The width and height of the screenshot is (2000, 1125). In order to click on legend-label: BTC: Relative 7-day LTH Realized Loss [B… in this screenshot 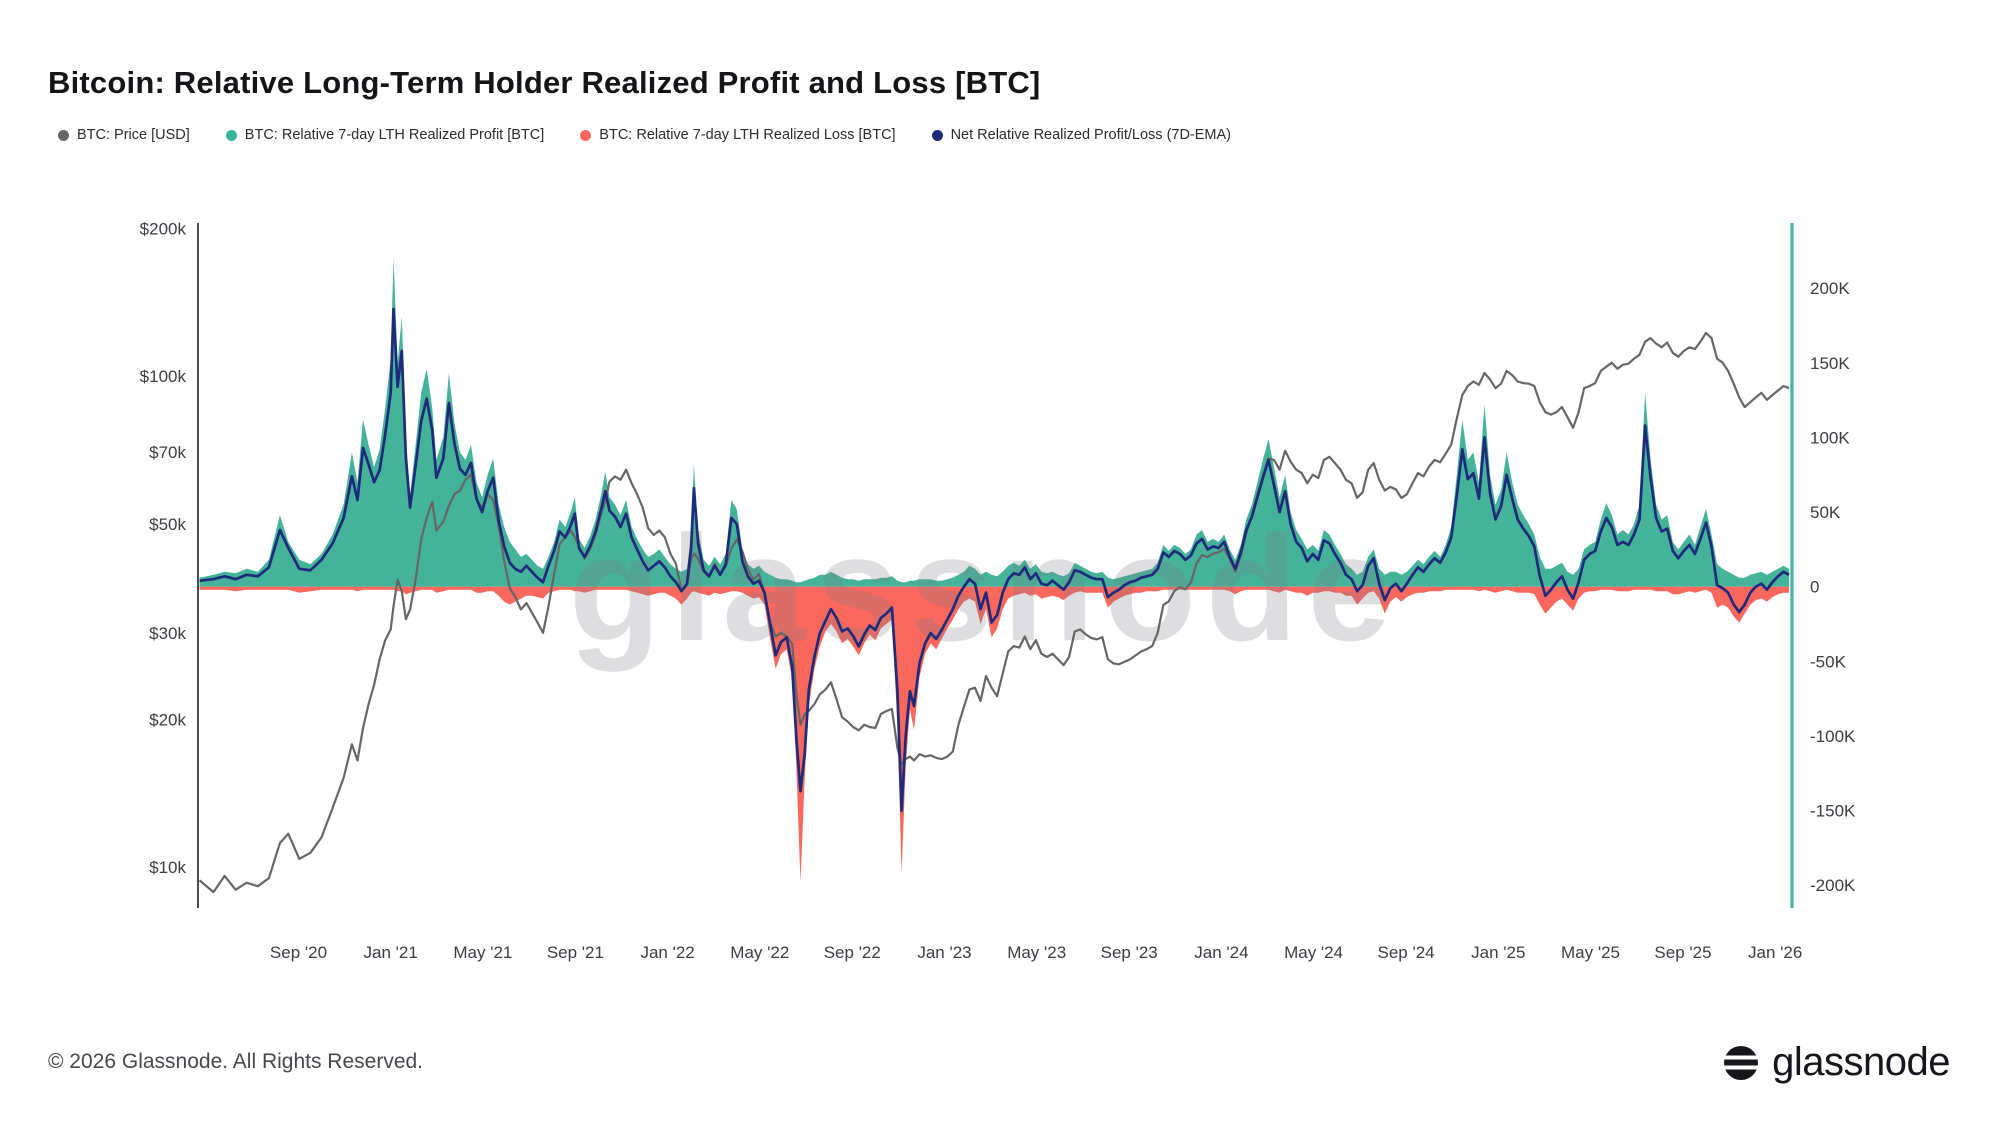, I will do `click(747, 135)`.